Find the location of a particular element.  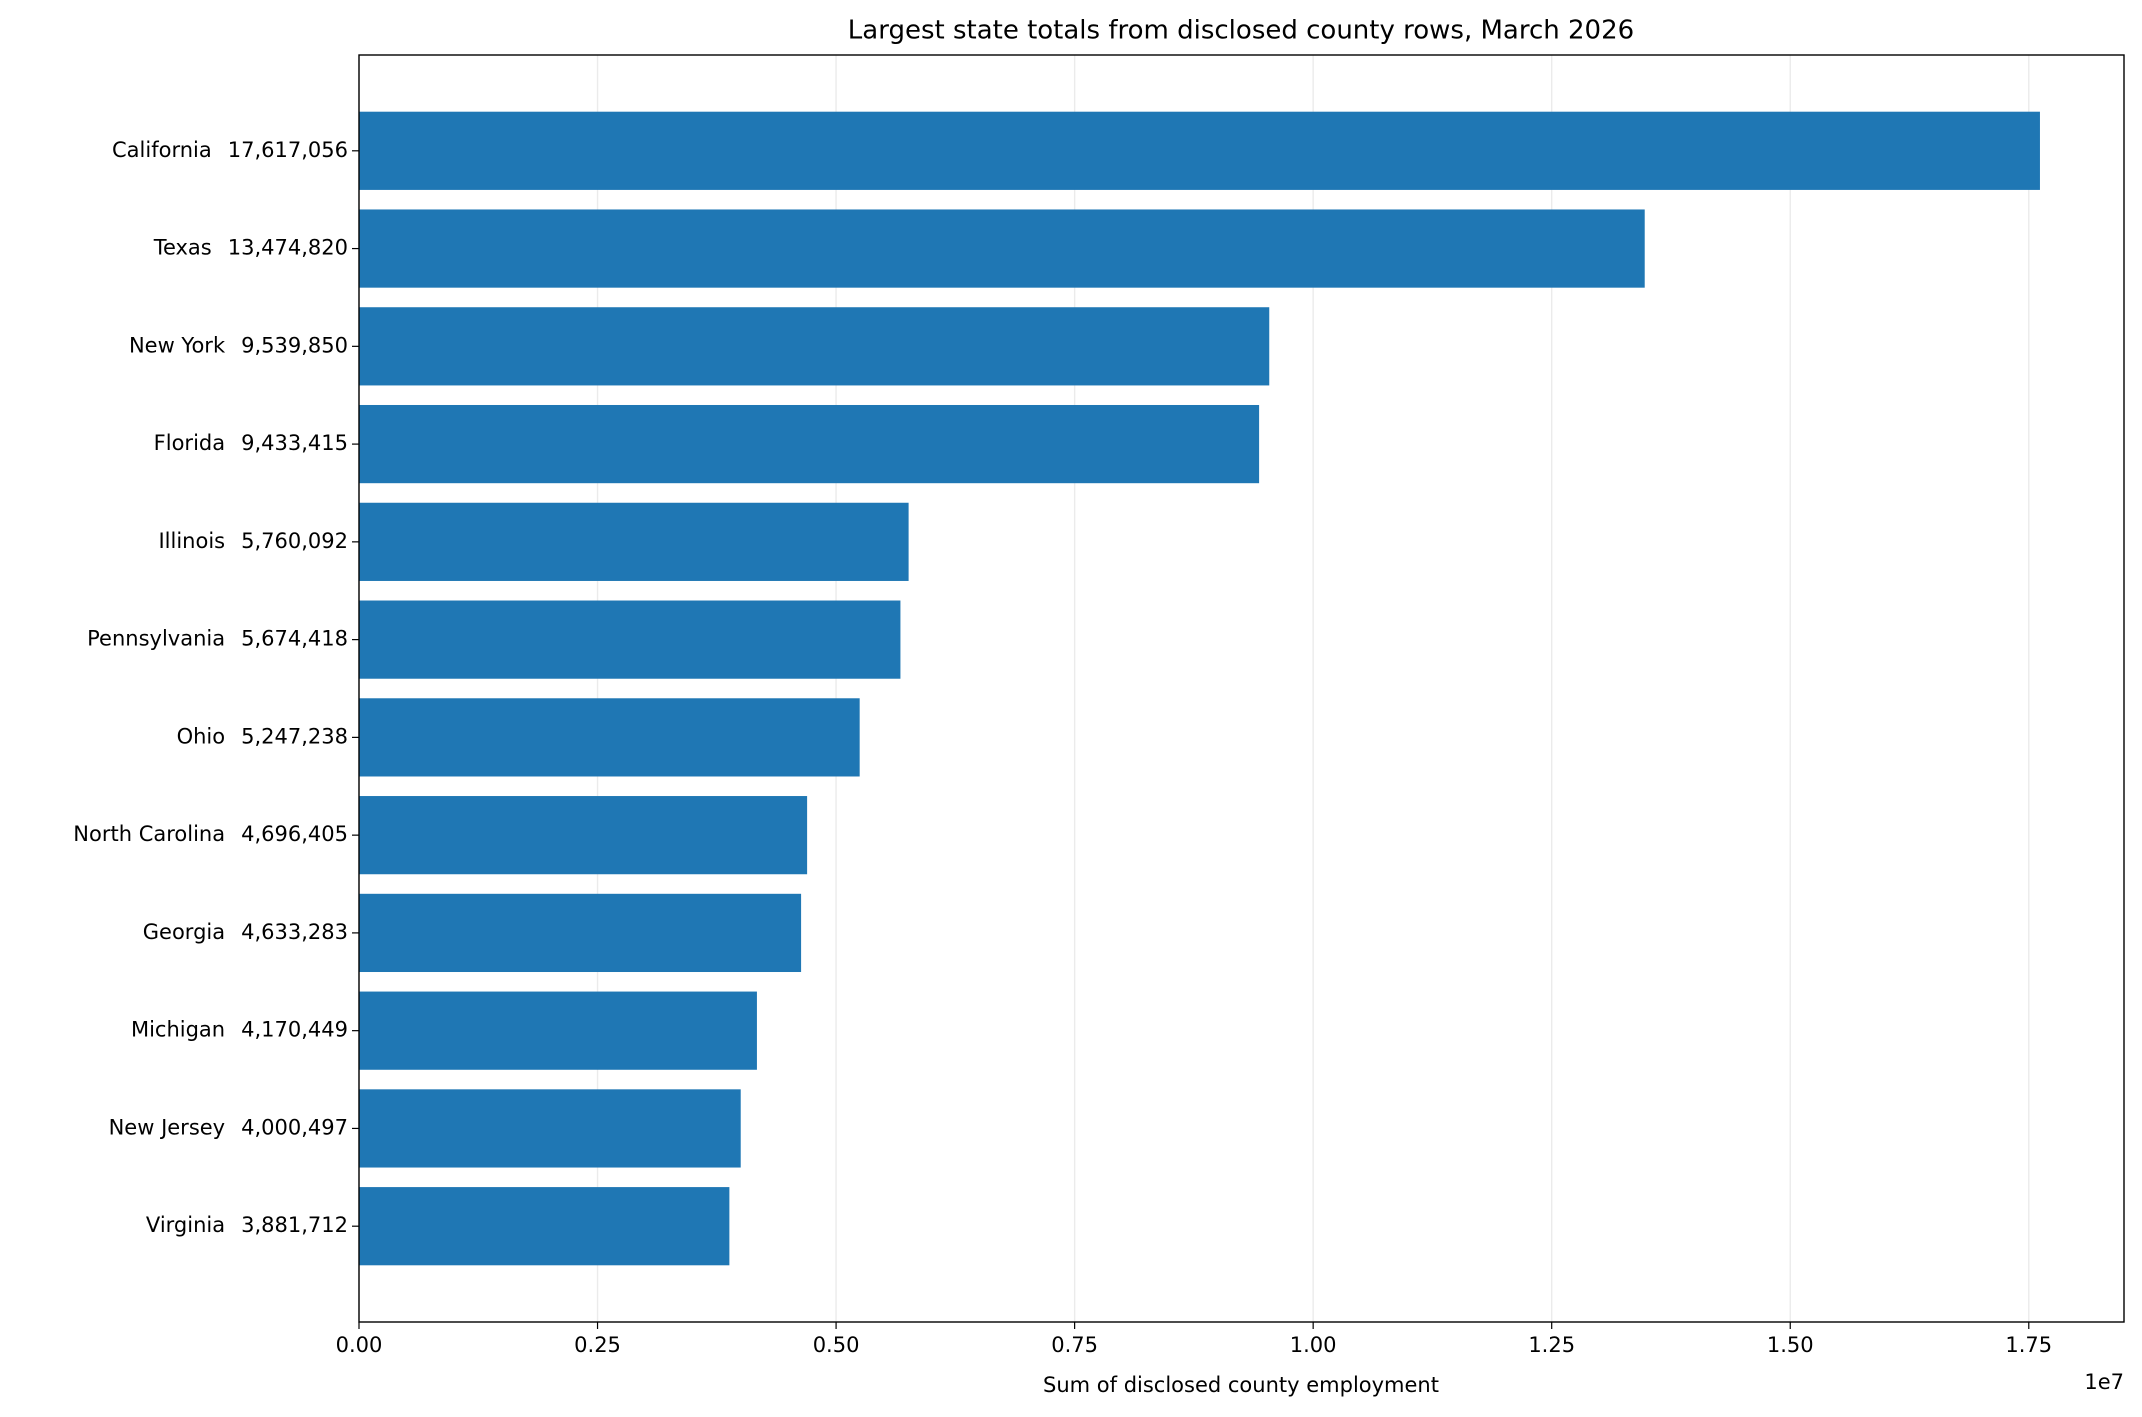

x-tick-label: 1.25 is located at coordinates (1551, 1345).